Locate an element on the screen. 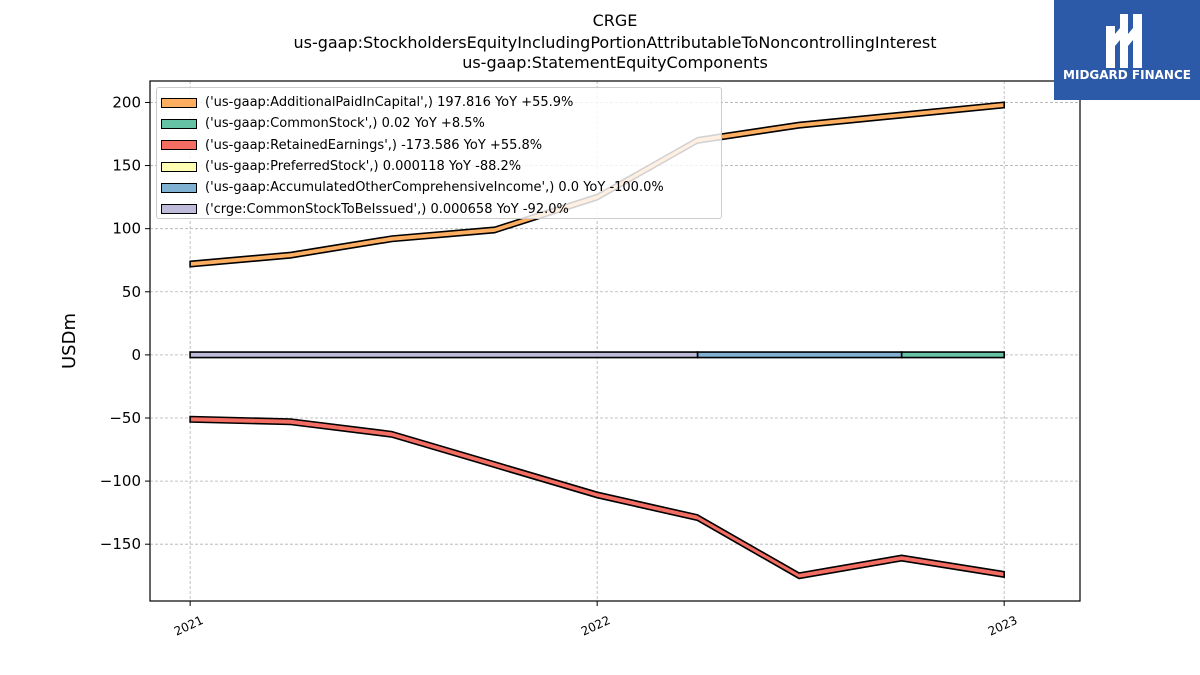 This screenshot has width=1200, height=675. legend-label: ('us-gaap:CommonStock',) 0.02 YoY +8.5% is located at coordinates (345, 124).